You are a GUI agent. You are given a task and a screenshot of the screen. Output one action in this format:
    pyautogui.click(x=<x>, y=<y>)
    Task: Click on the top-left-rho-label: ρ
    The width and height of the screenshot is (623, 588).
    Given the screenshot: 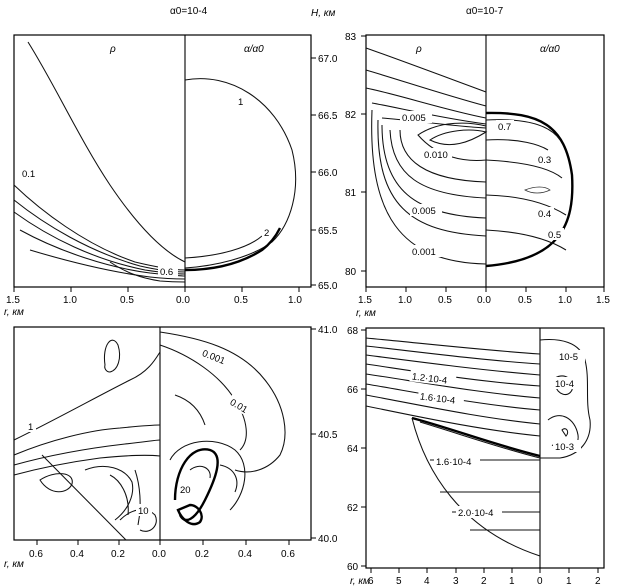 What is the action you would take?
    pyautogui.click(x=112, y=49)
    